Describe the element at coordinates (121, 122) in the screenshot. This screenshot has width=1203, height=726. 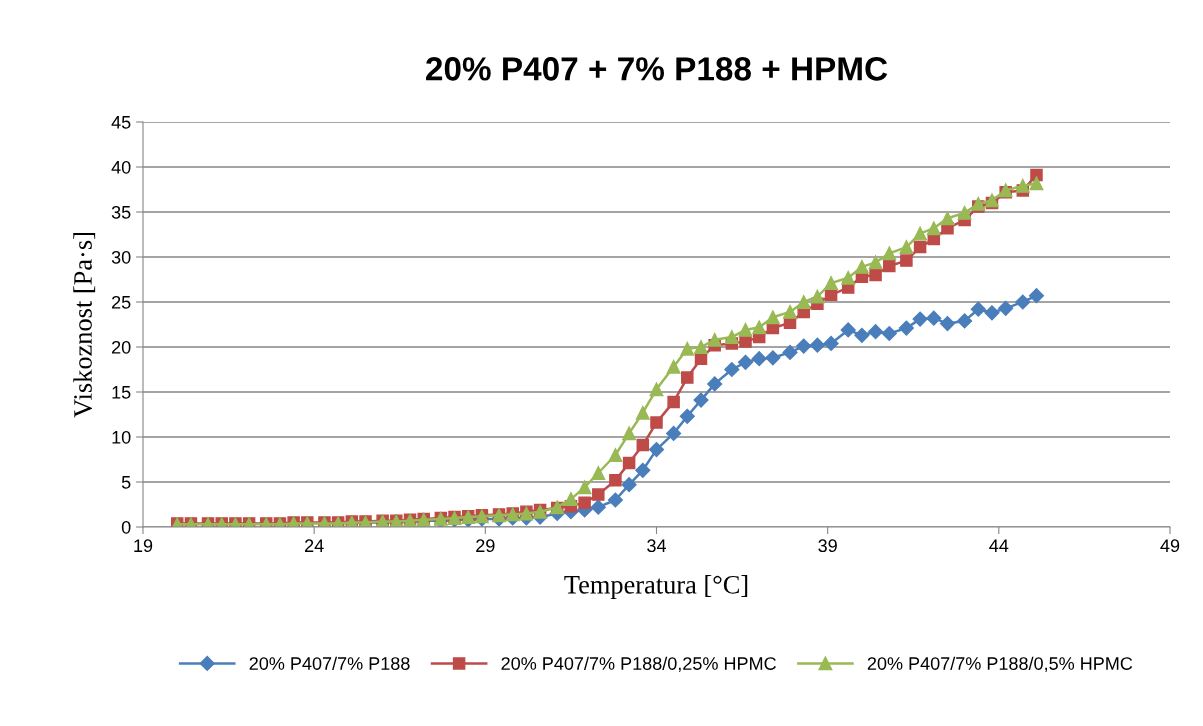
I see `y-tick-label: 45` at that location.